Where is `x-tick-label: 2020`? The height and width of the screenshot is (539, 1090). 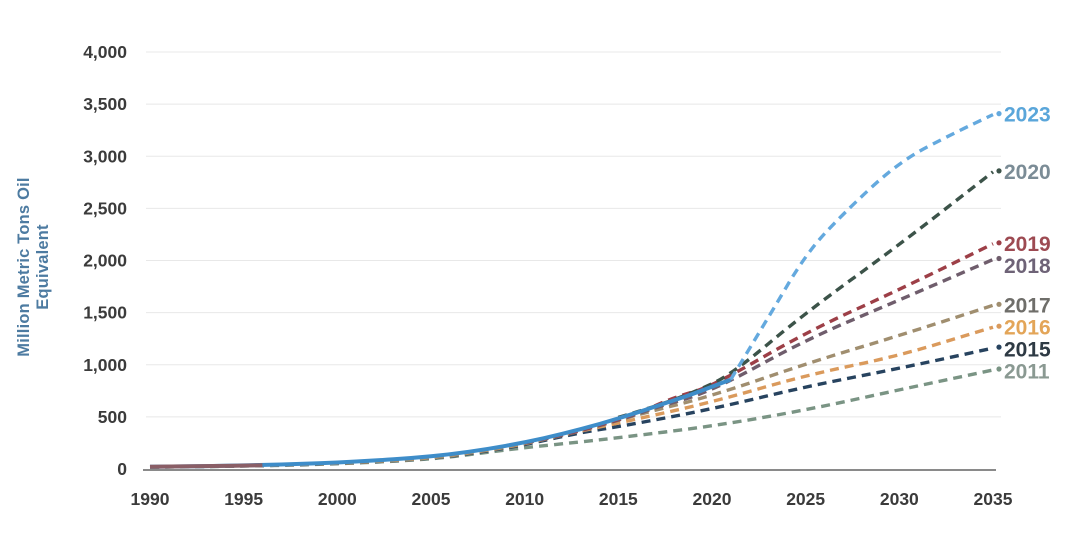 x-tick-label: 2020 is located at coordinates (712, 499).